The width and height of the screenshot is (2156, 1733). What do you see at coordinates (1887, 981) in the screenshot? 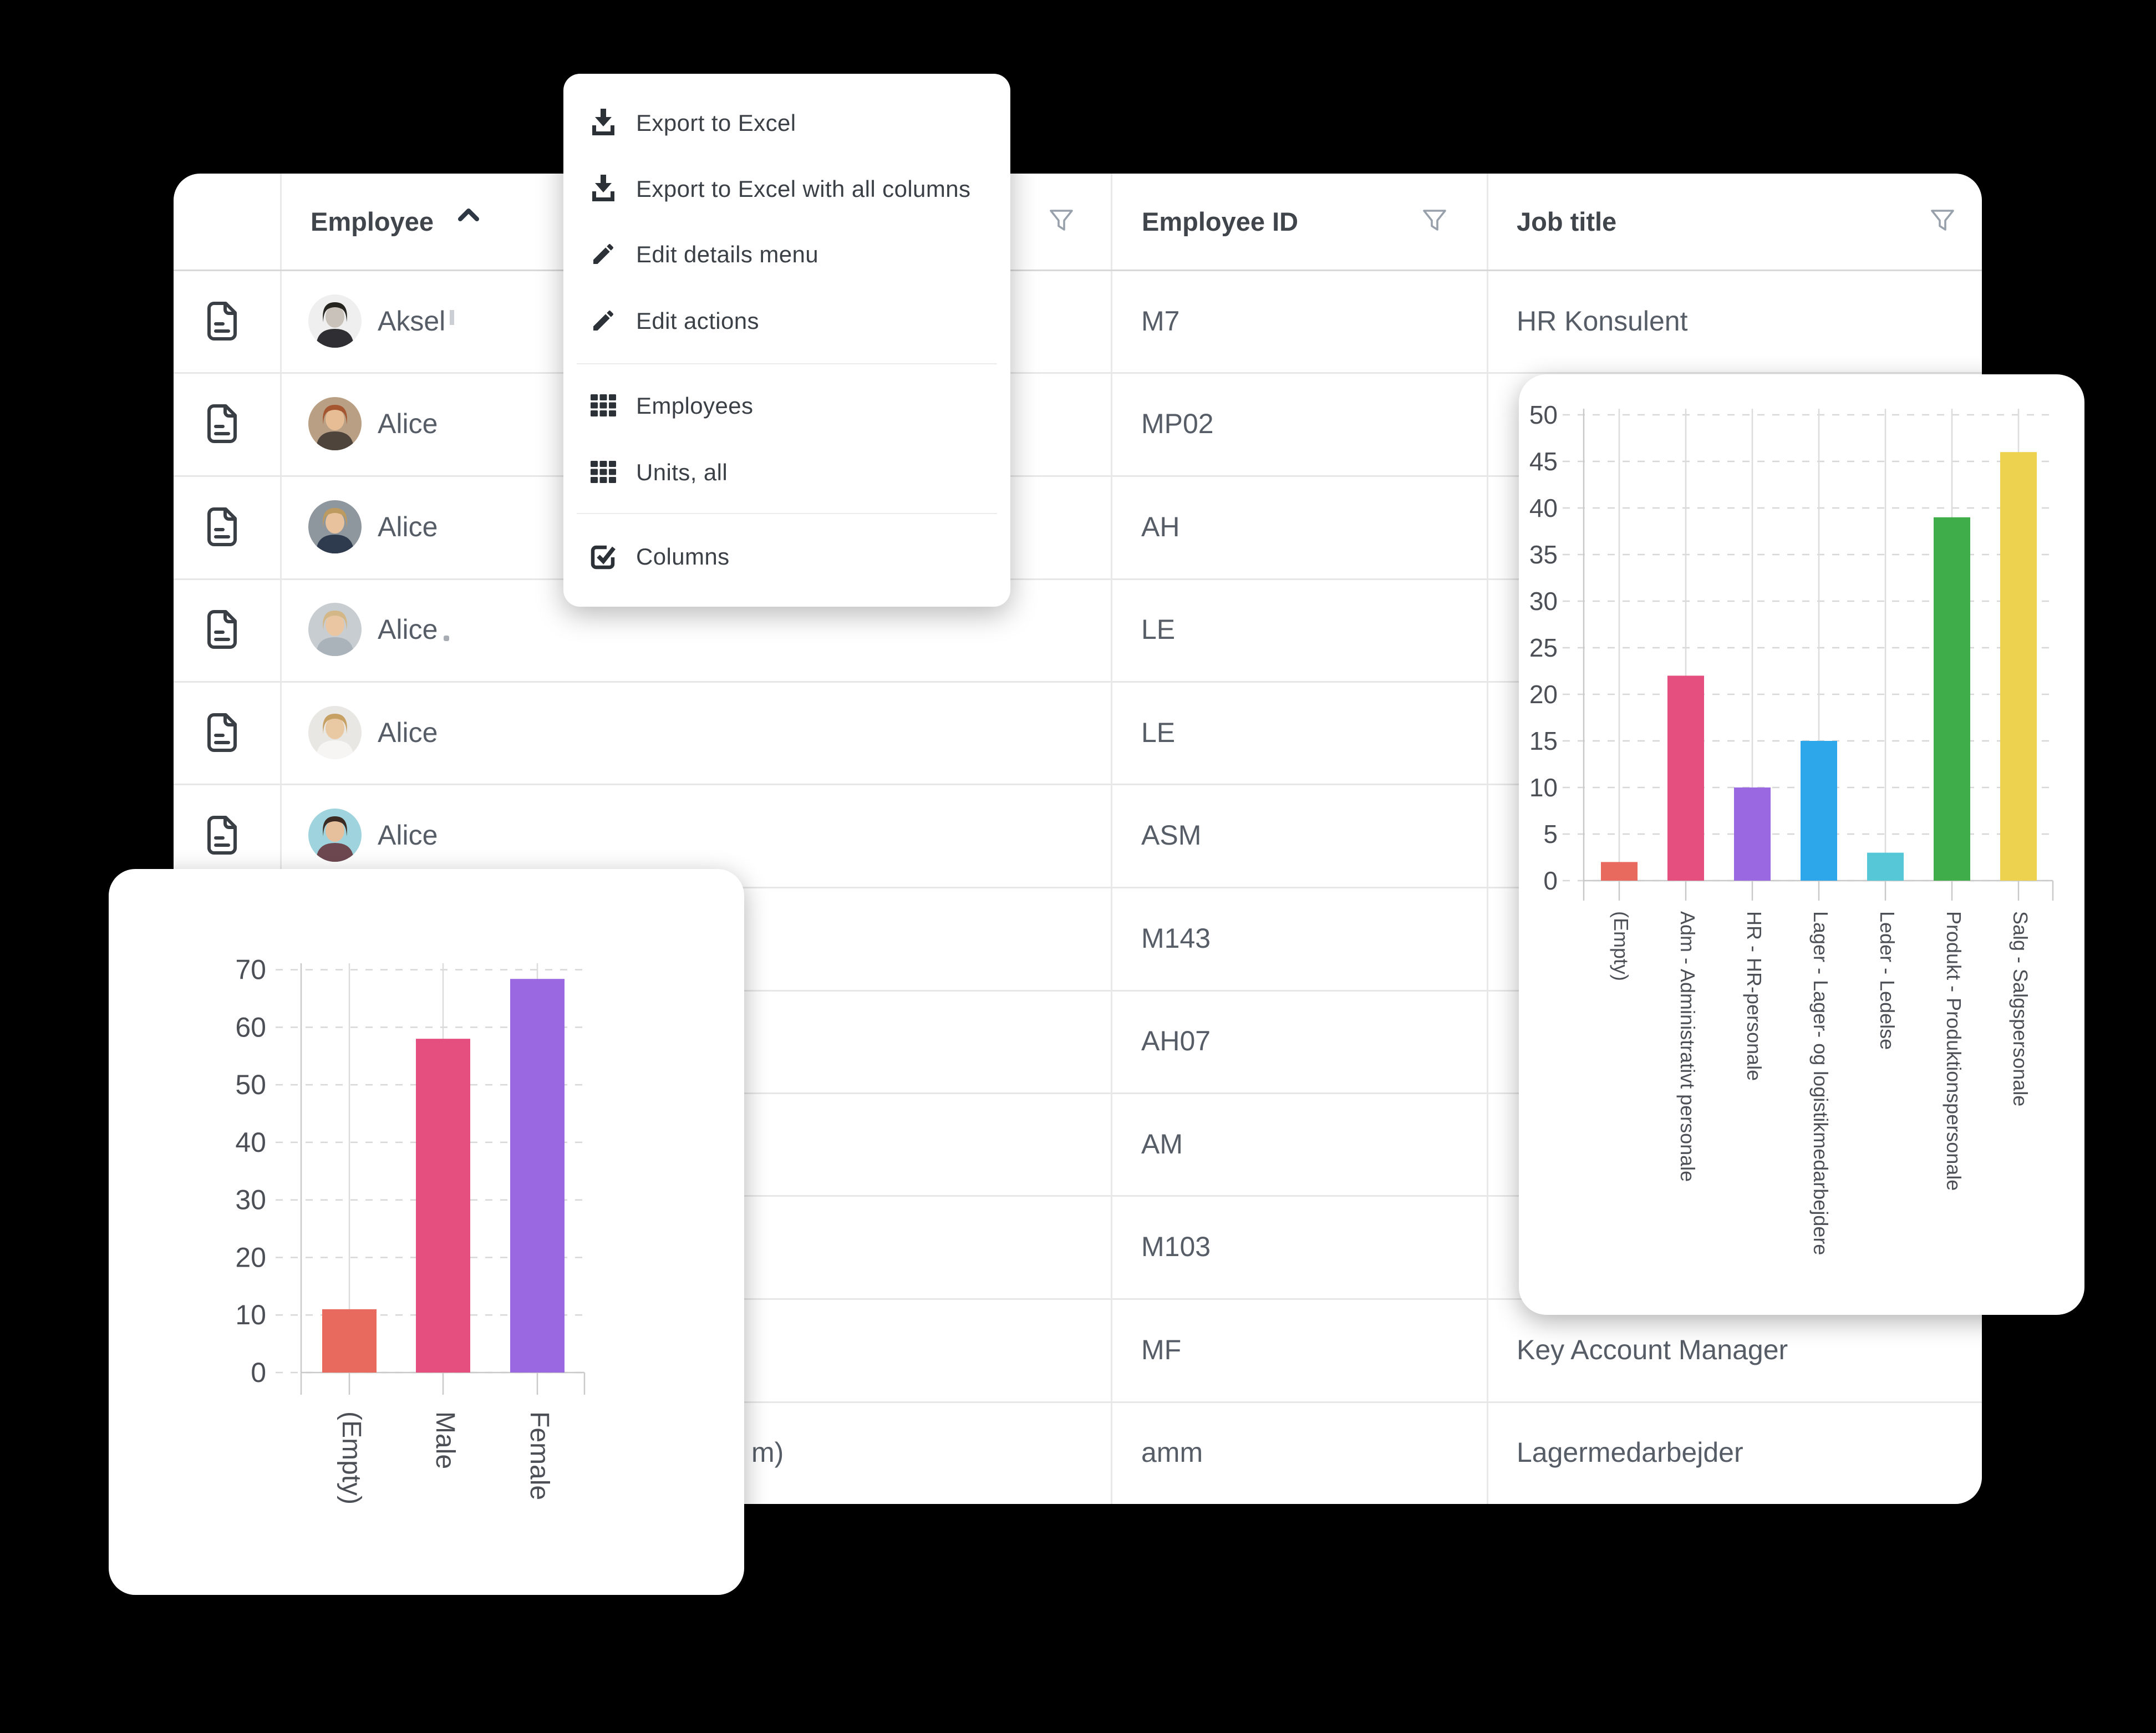
I see `svg-text: Leder - Ledelse` at bounding box center [1887, 981].